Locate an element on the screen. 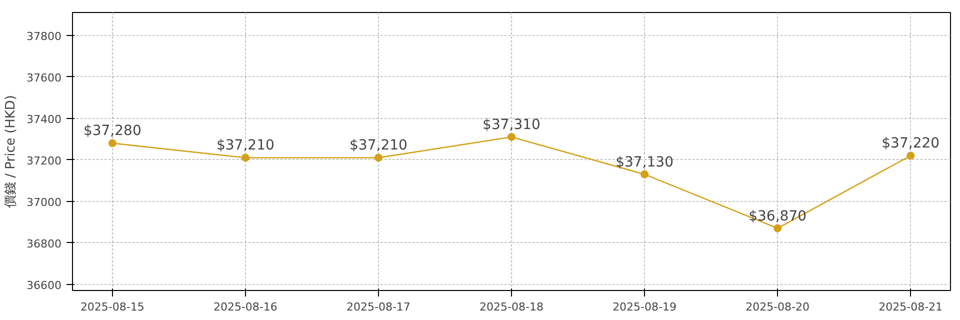 This screenshot has width=960, height=320. x-tick-label: 2025-08-16 is located at coordinates (245, 307).